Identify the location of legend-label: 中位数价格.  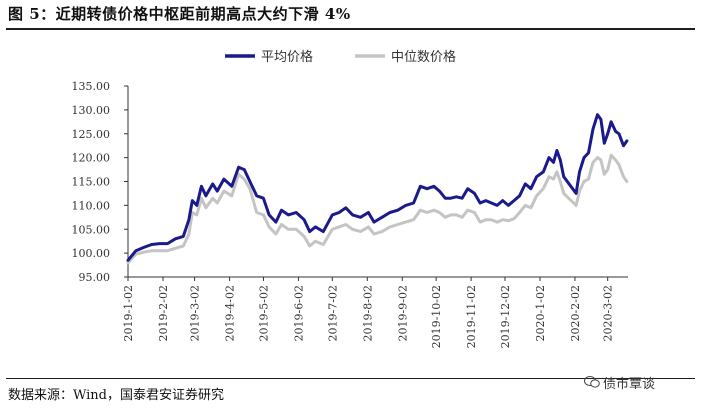
(423, 57).